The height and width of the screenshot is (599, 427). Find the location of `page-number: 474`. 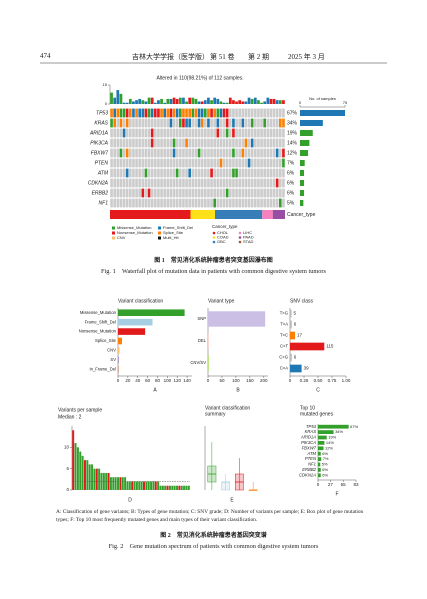

page-number: 474 is located at coordinates (45, 56).